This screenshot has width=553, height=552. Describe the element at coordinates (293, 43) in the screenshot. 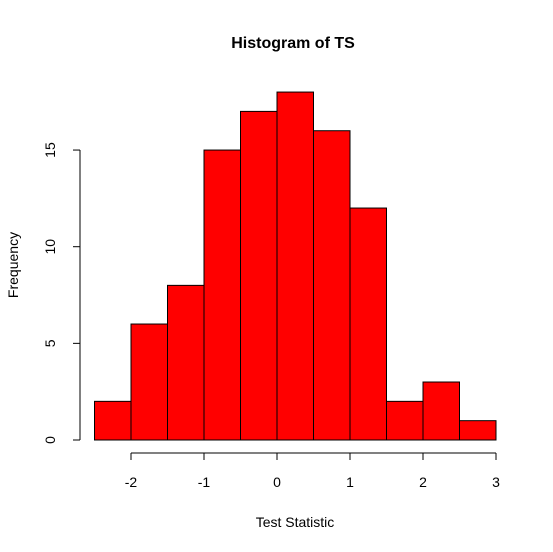

I see `chart-title: Histogram of TS` at that location.